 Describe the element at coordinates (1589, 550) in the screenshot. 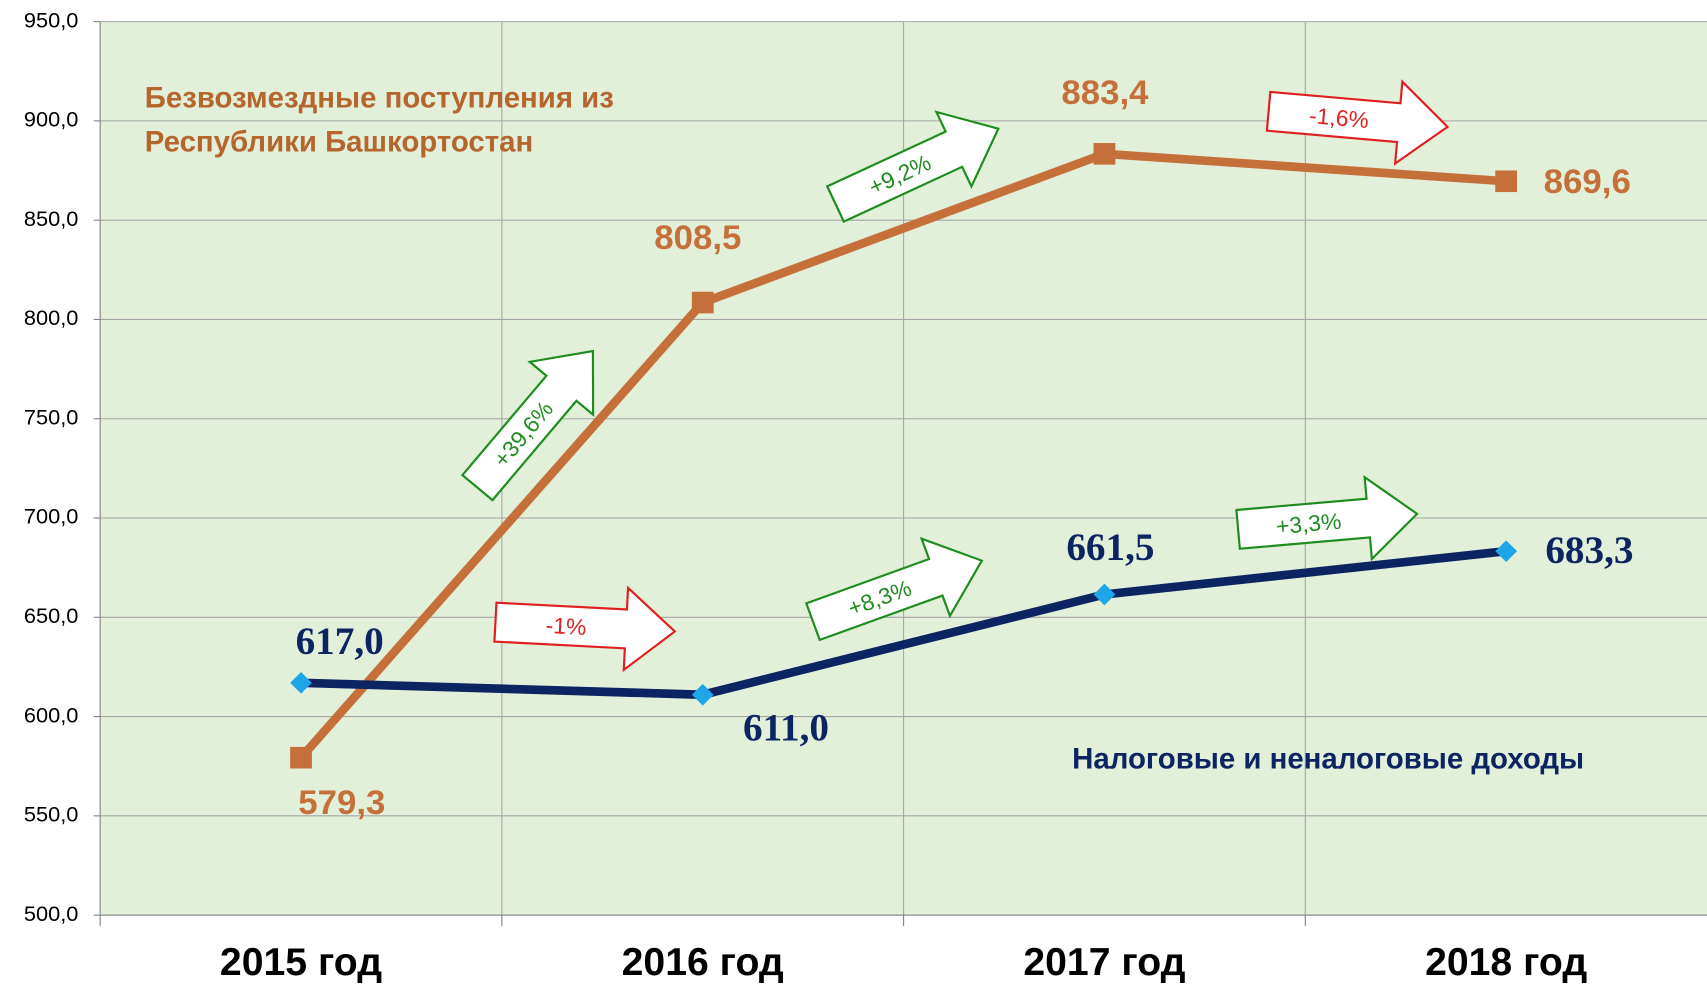

I see `value-label: 683,3` at that location.